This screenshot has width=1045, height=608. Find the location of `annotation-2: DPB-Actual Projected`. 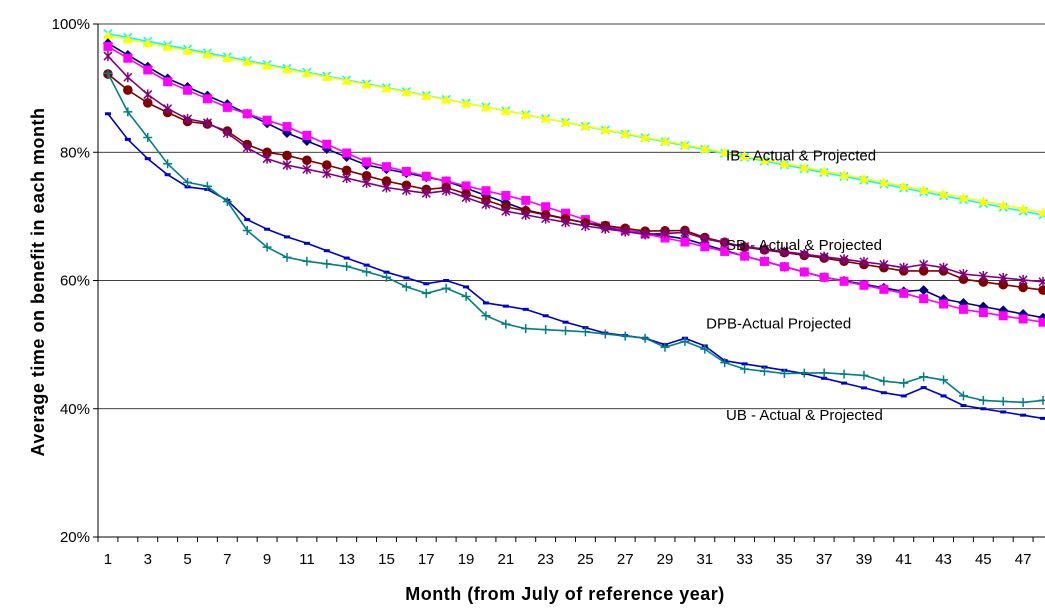

annotation-2: DPB-Actual Projected is located at coordinates (778, 323).